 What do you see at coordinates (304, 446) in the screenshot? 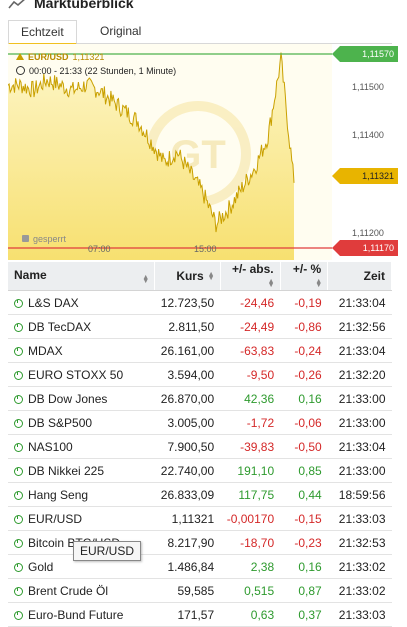
I see `pct-change-cell: -0,50` at bounding box center [304, 446].